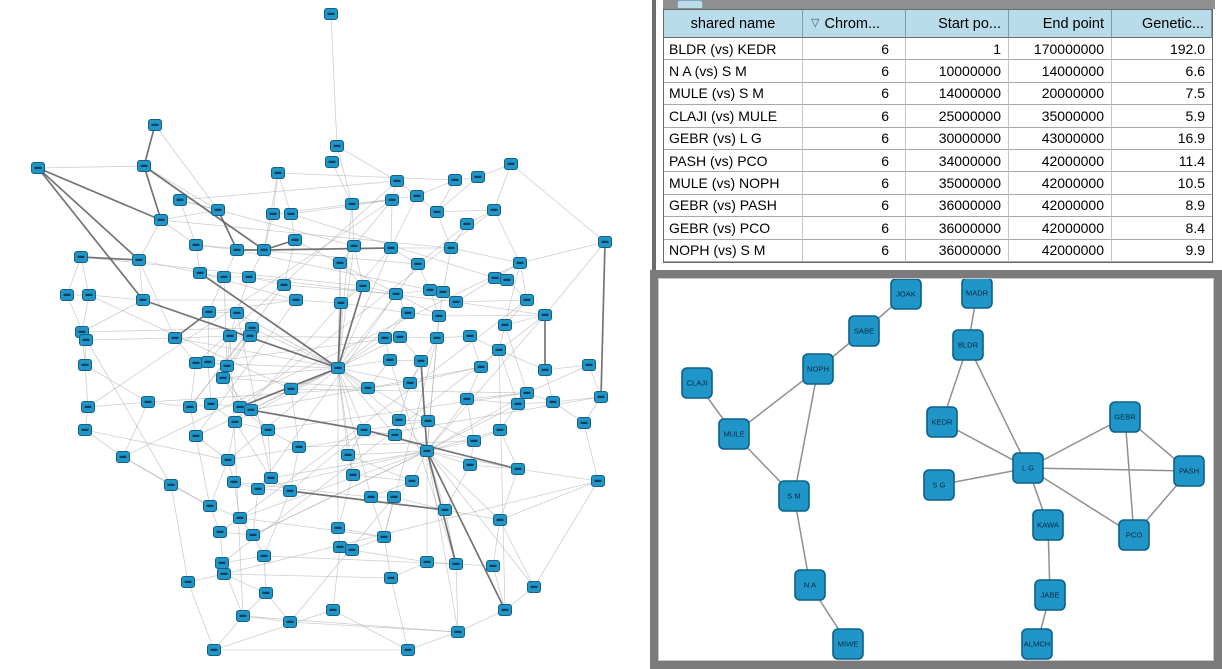 The width and height of the screenshot is (1222, 669). Describe the element at coordinates (815, 23) in the screenshot. I see `filter-icon: ▽` at that location.